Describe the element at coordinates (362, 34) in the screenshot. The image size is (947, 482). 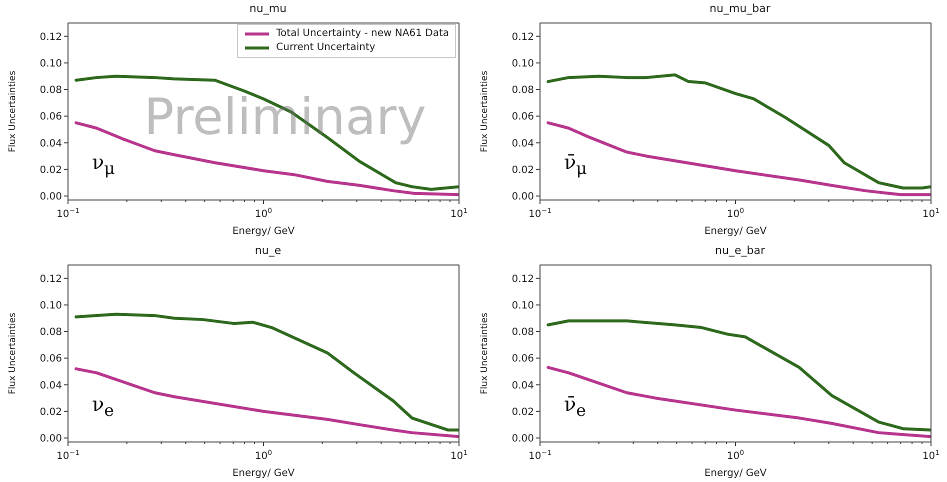
I see `legend-label: Total Uncertainty - new NA61 Data` at that location.